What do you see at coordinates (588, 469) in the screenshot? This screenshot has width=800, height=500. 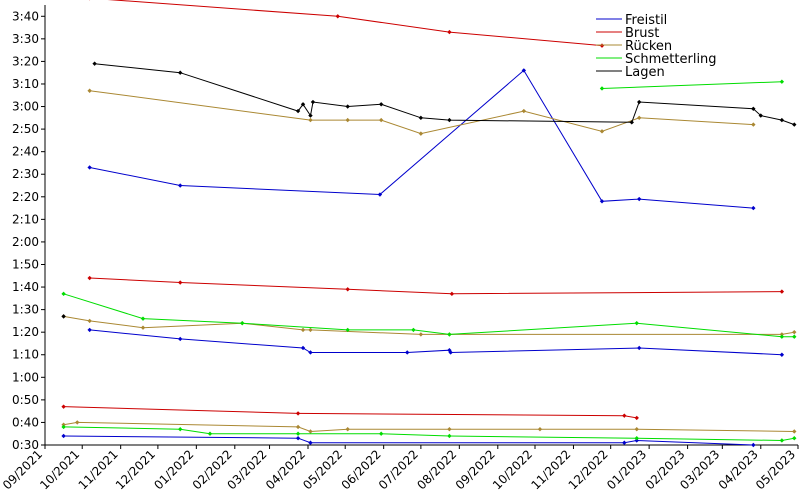 I see `x-tick-label: 12/2022` at bounding box center [588, 469].